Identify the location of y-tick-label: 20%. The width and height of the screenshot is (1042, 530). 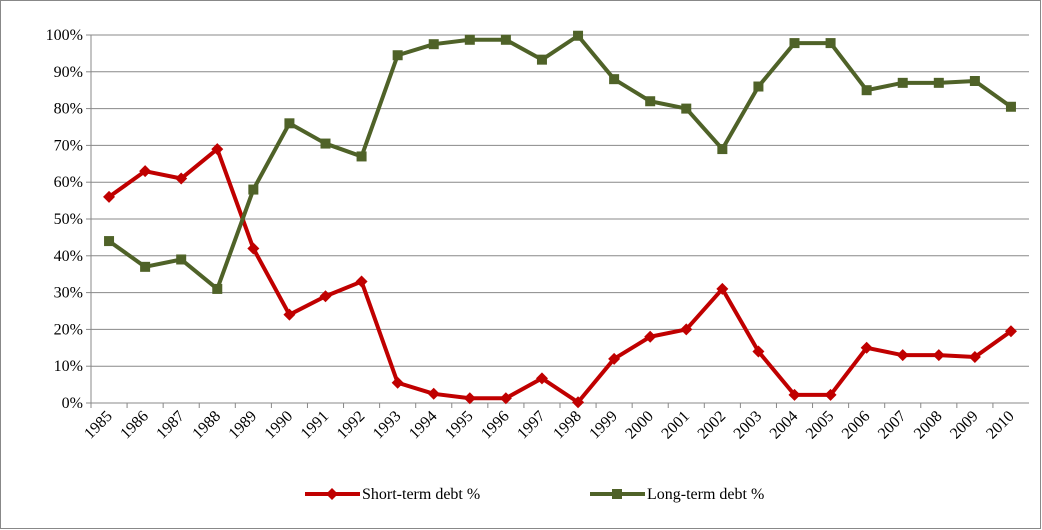
(68, 329).